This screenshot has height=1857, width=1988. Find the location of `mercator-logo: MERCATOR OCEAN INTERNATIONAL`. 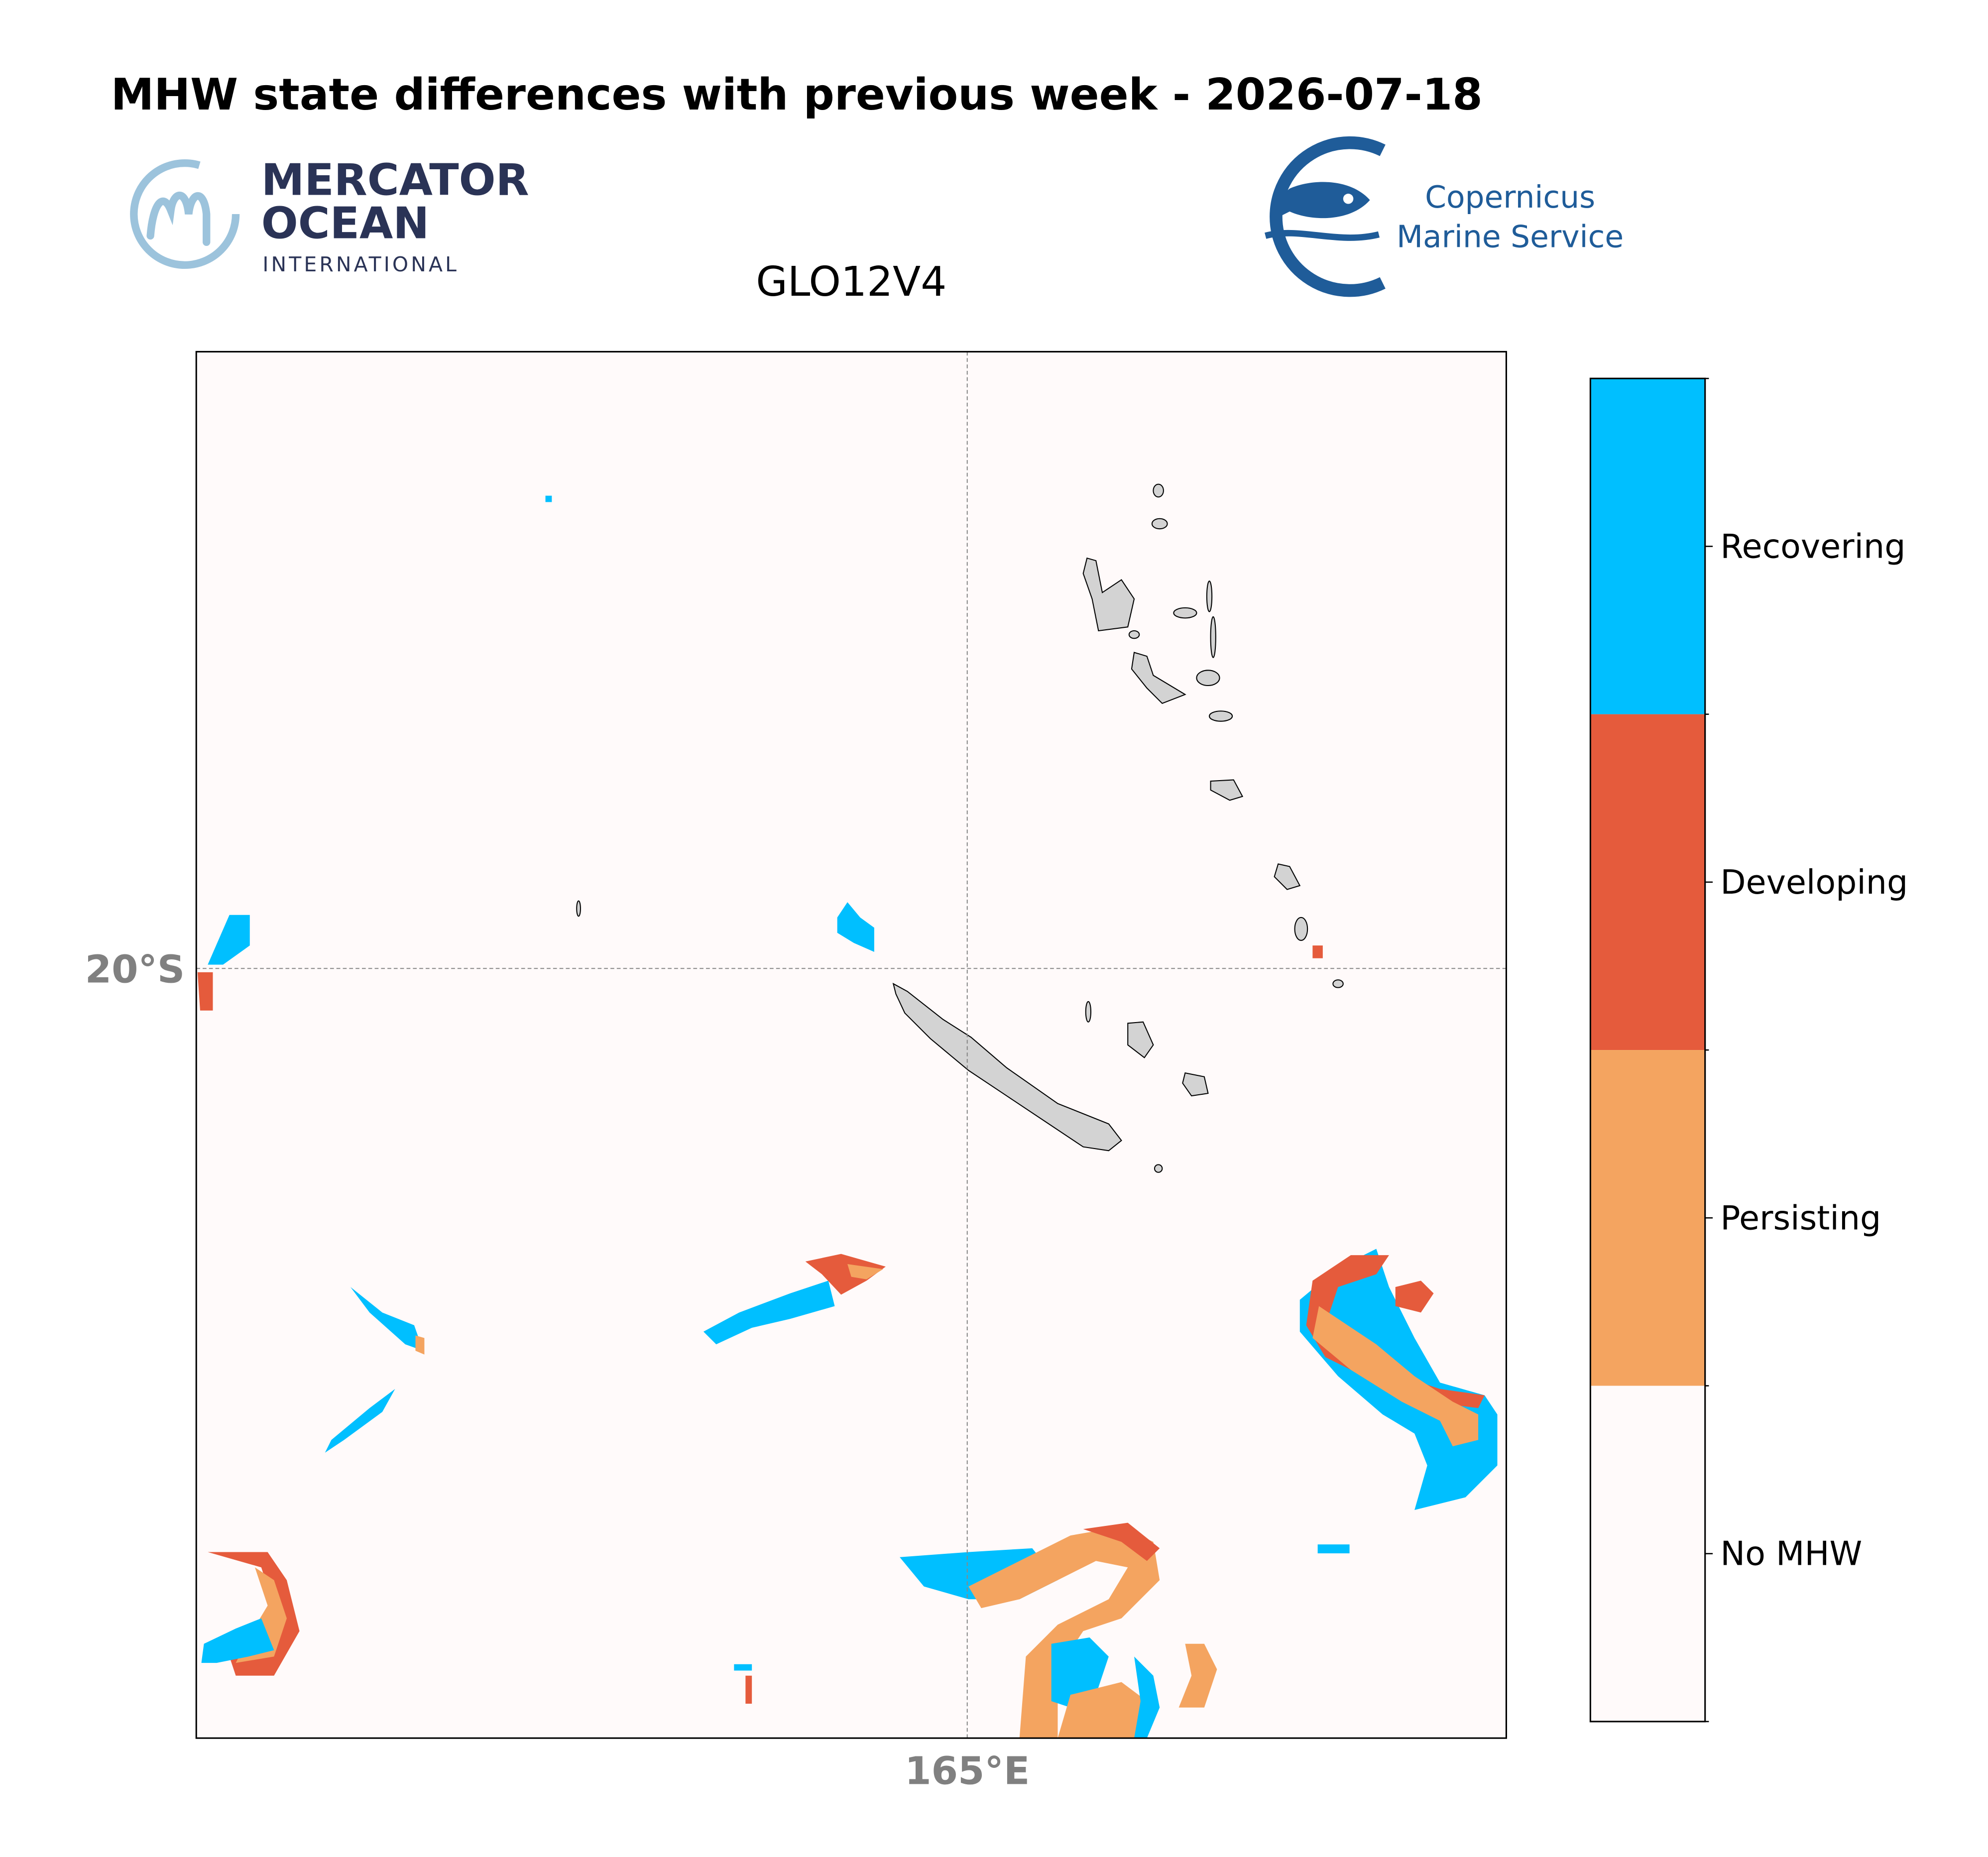

mercator-logo: MERCATOR OCEAN INTERNATIONAL is located at coordinates (329, 216).